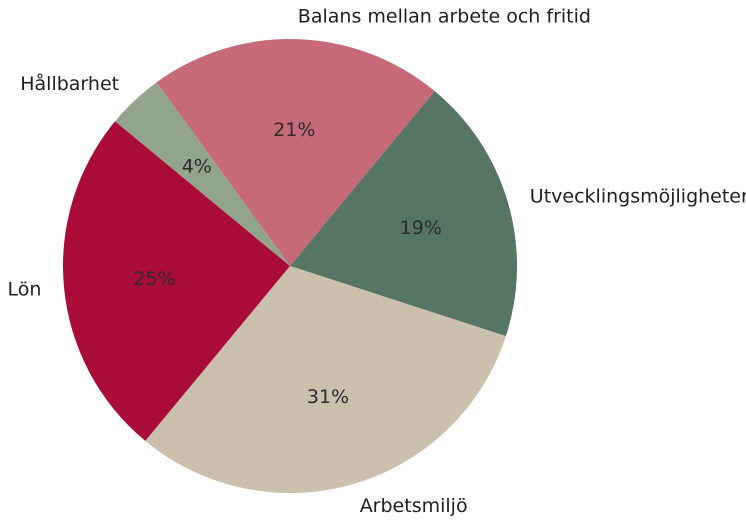 This screenshot has width=746, height=526. I want to click on pie-percent-label-5: 4%, so click(197, 167).